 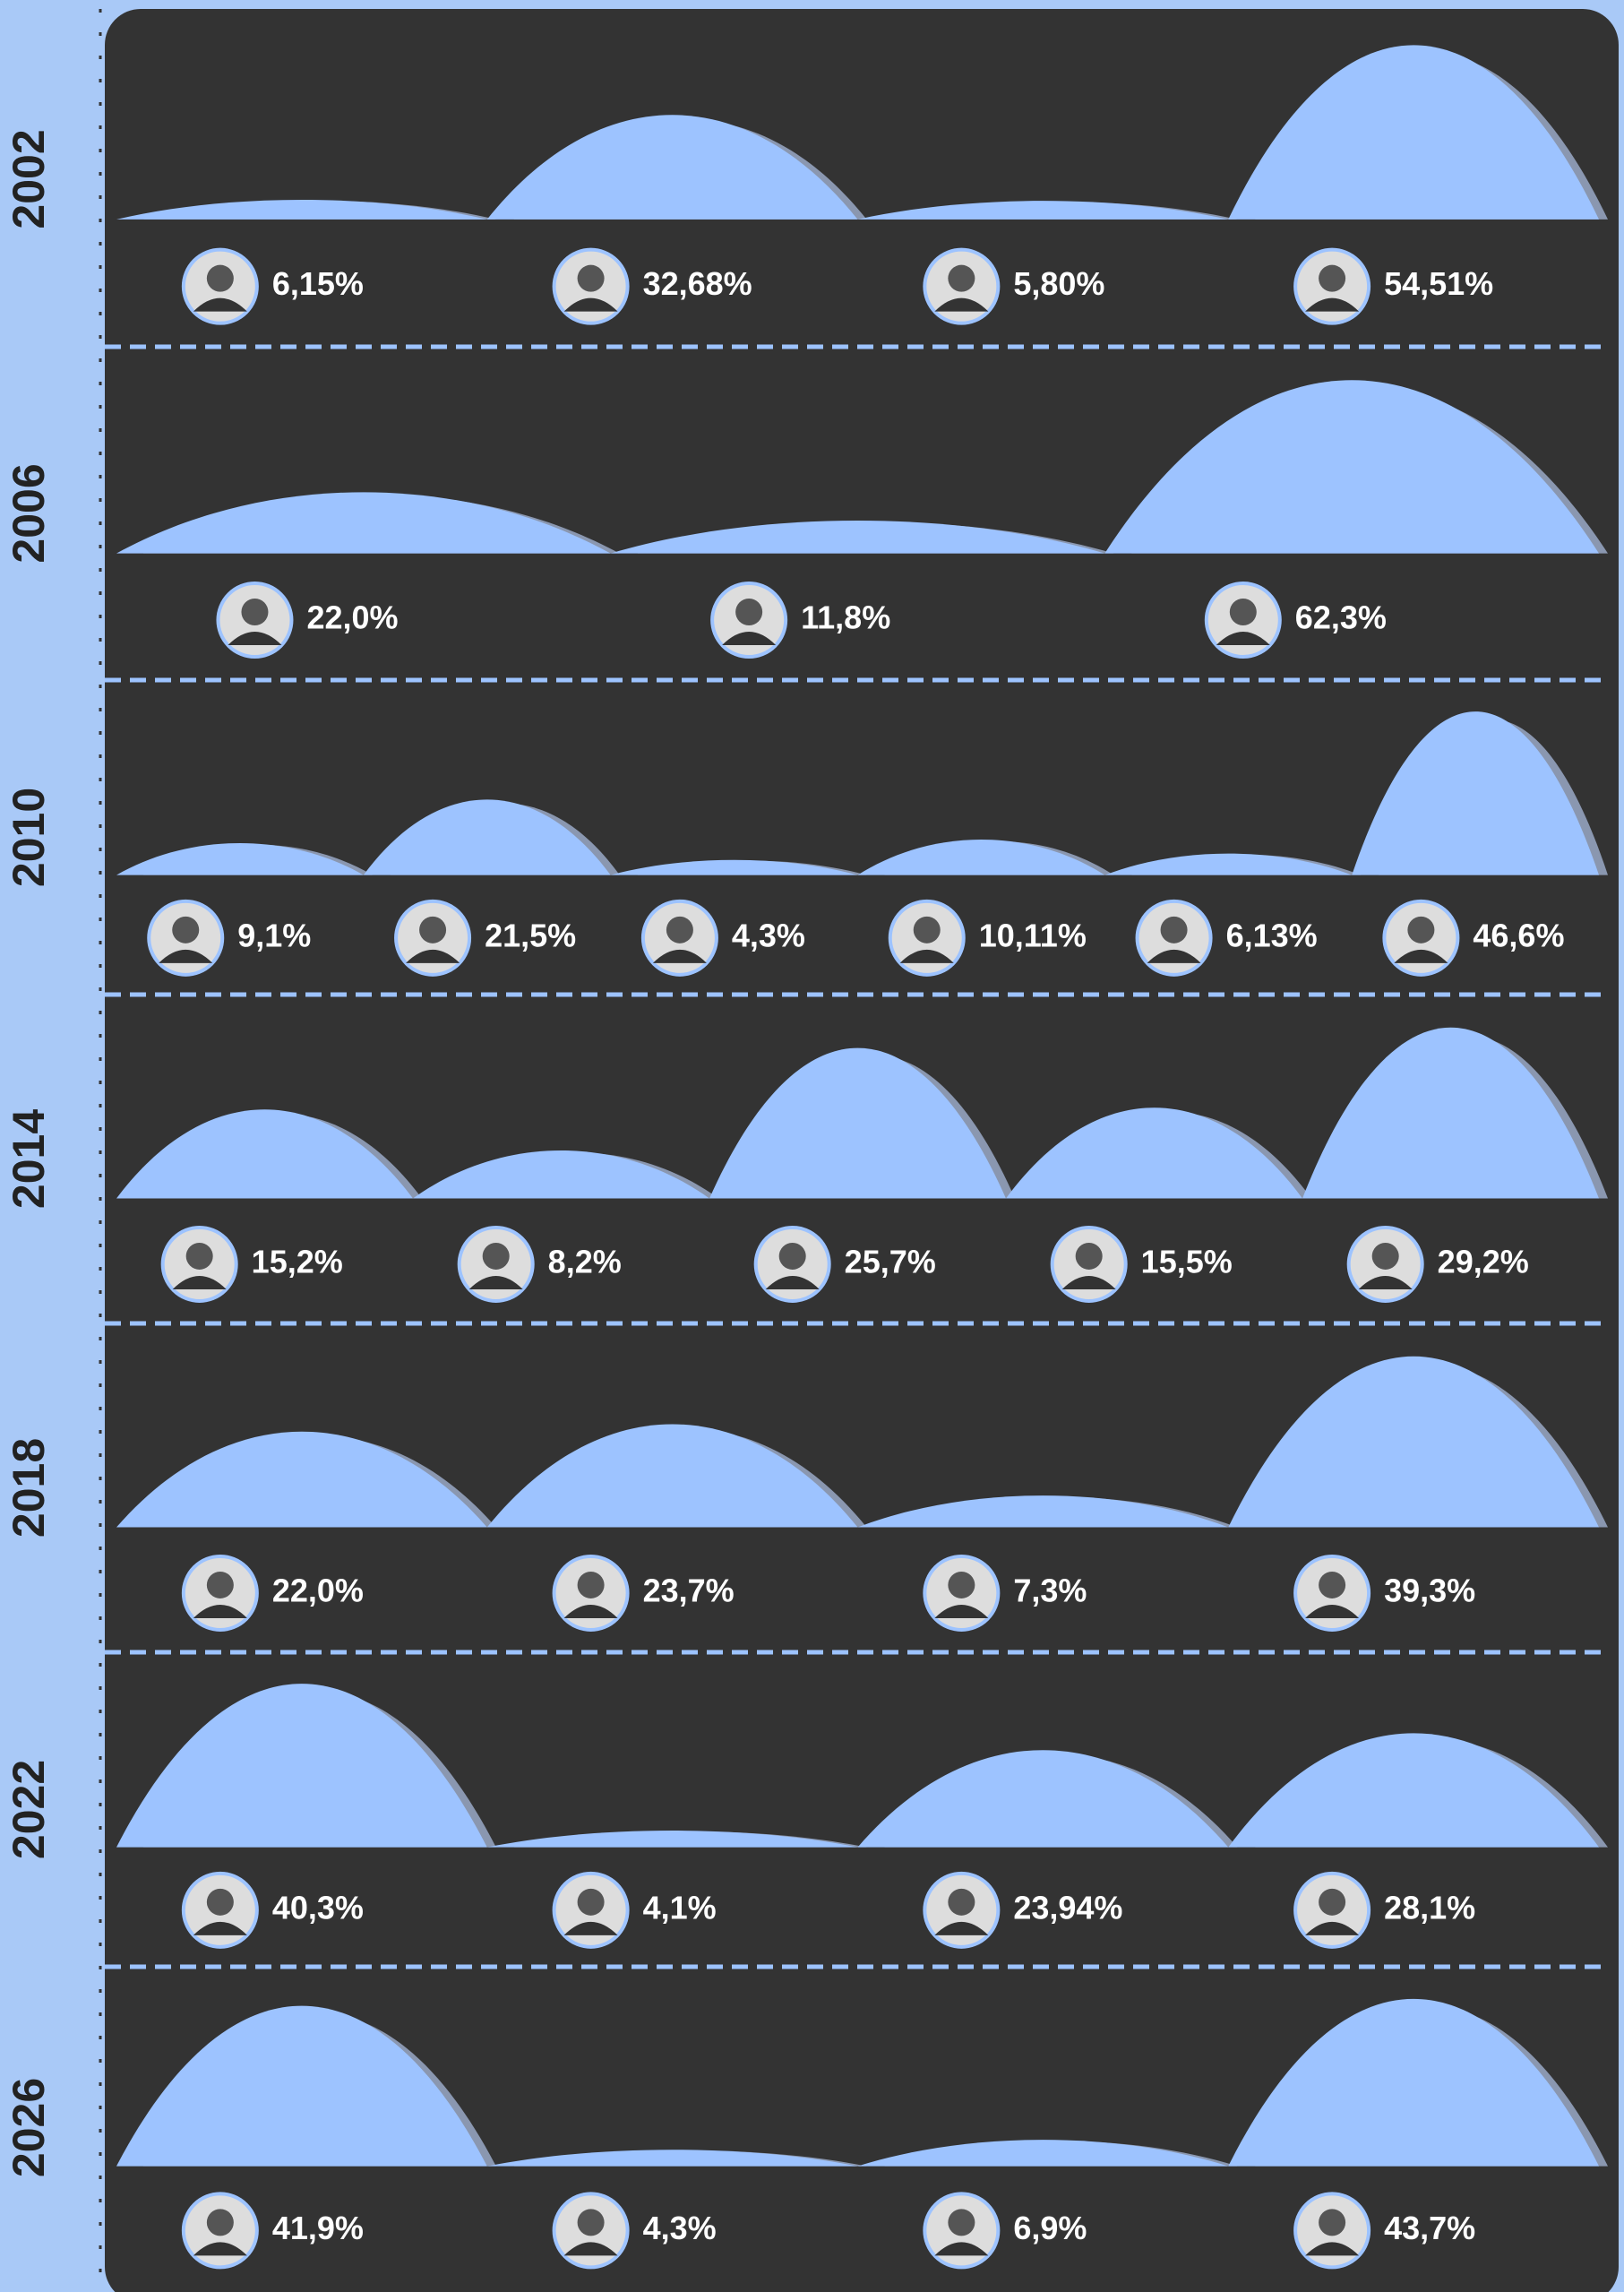 I want to click on value-label: 6,15%, so click(x=318, y=283).